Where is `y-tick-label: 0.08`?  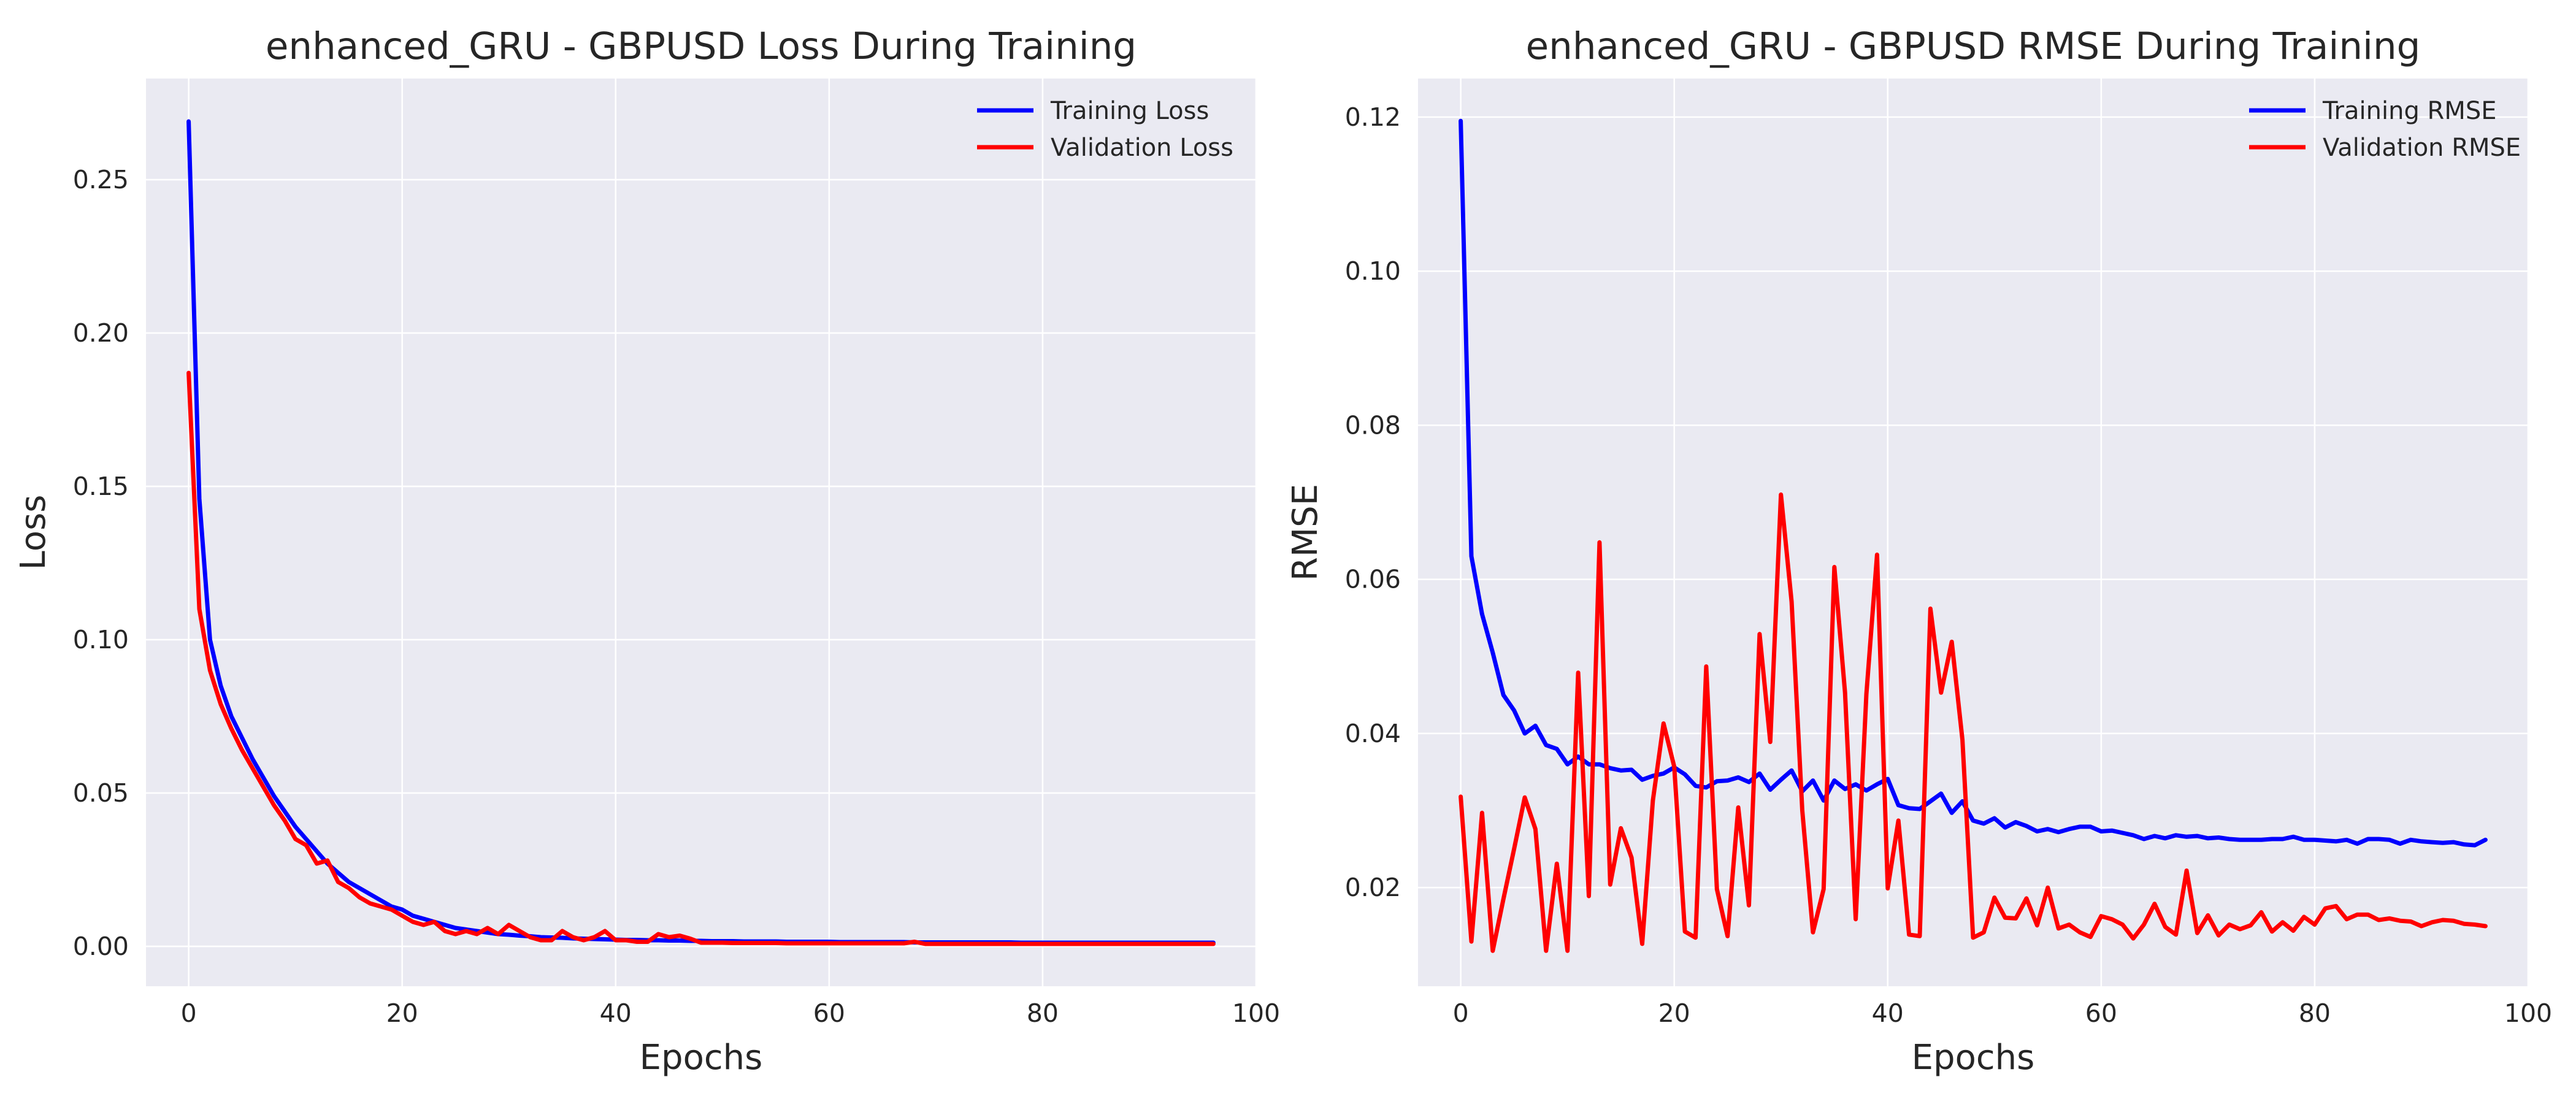 y-tick-label: 0.08 is located at coordinates (1373, 425).